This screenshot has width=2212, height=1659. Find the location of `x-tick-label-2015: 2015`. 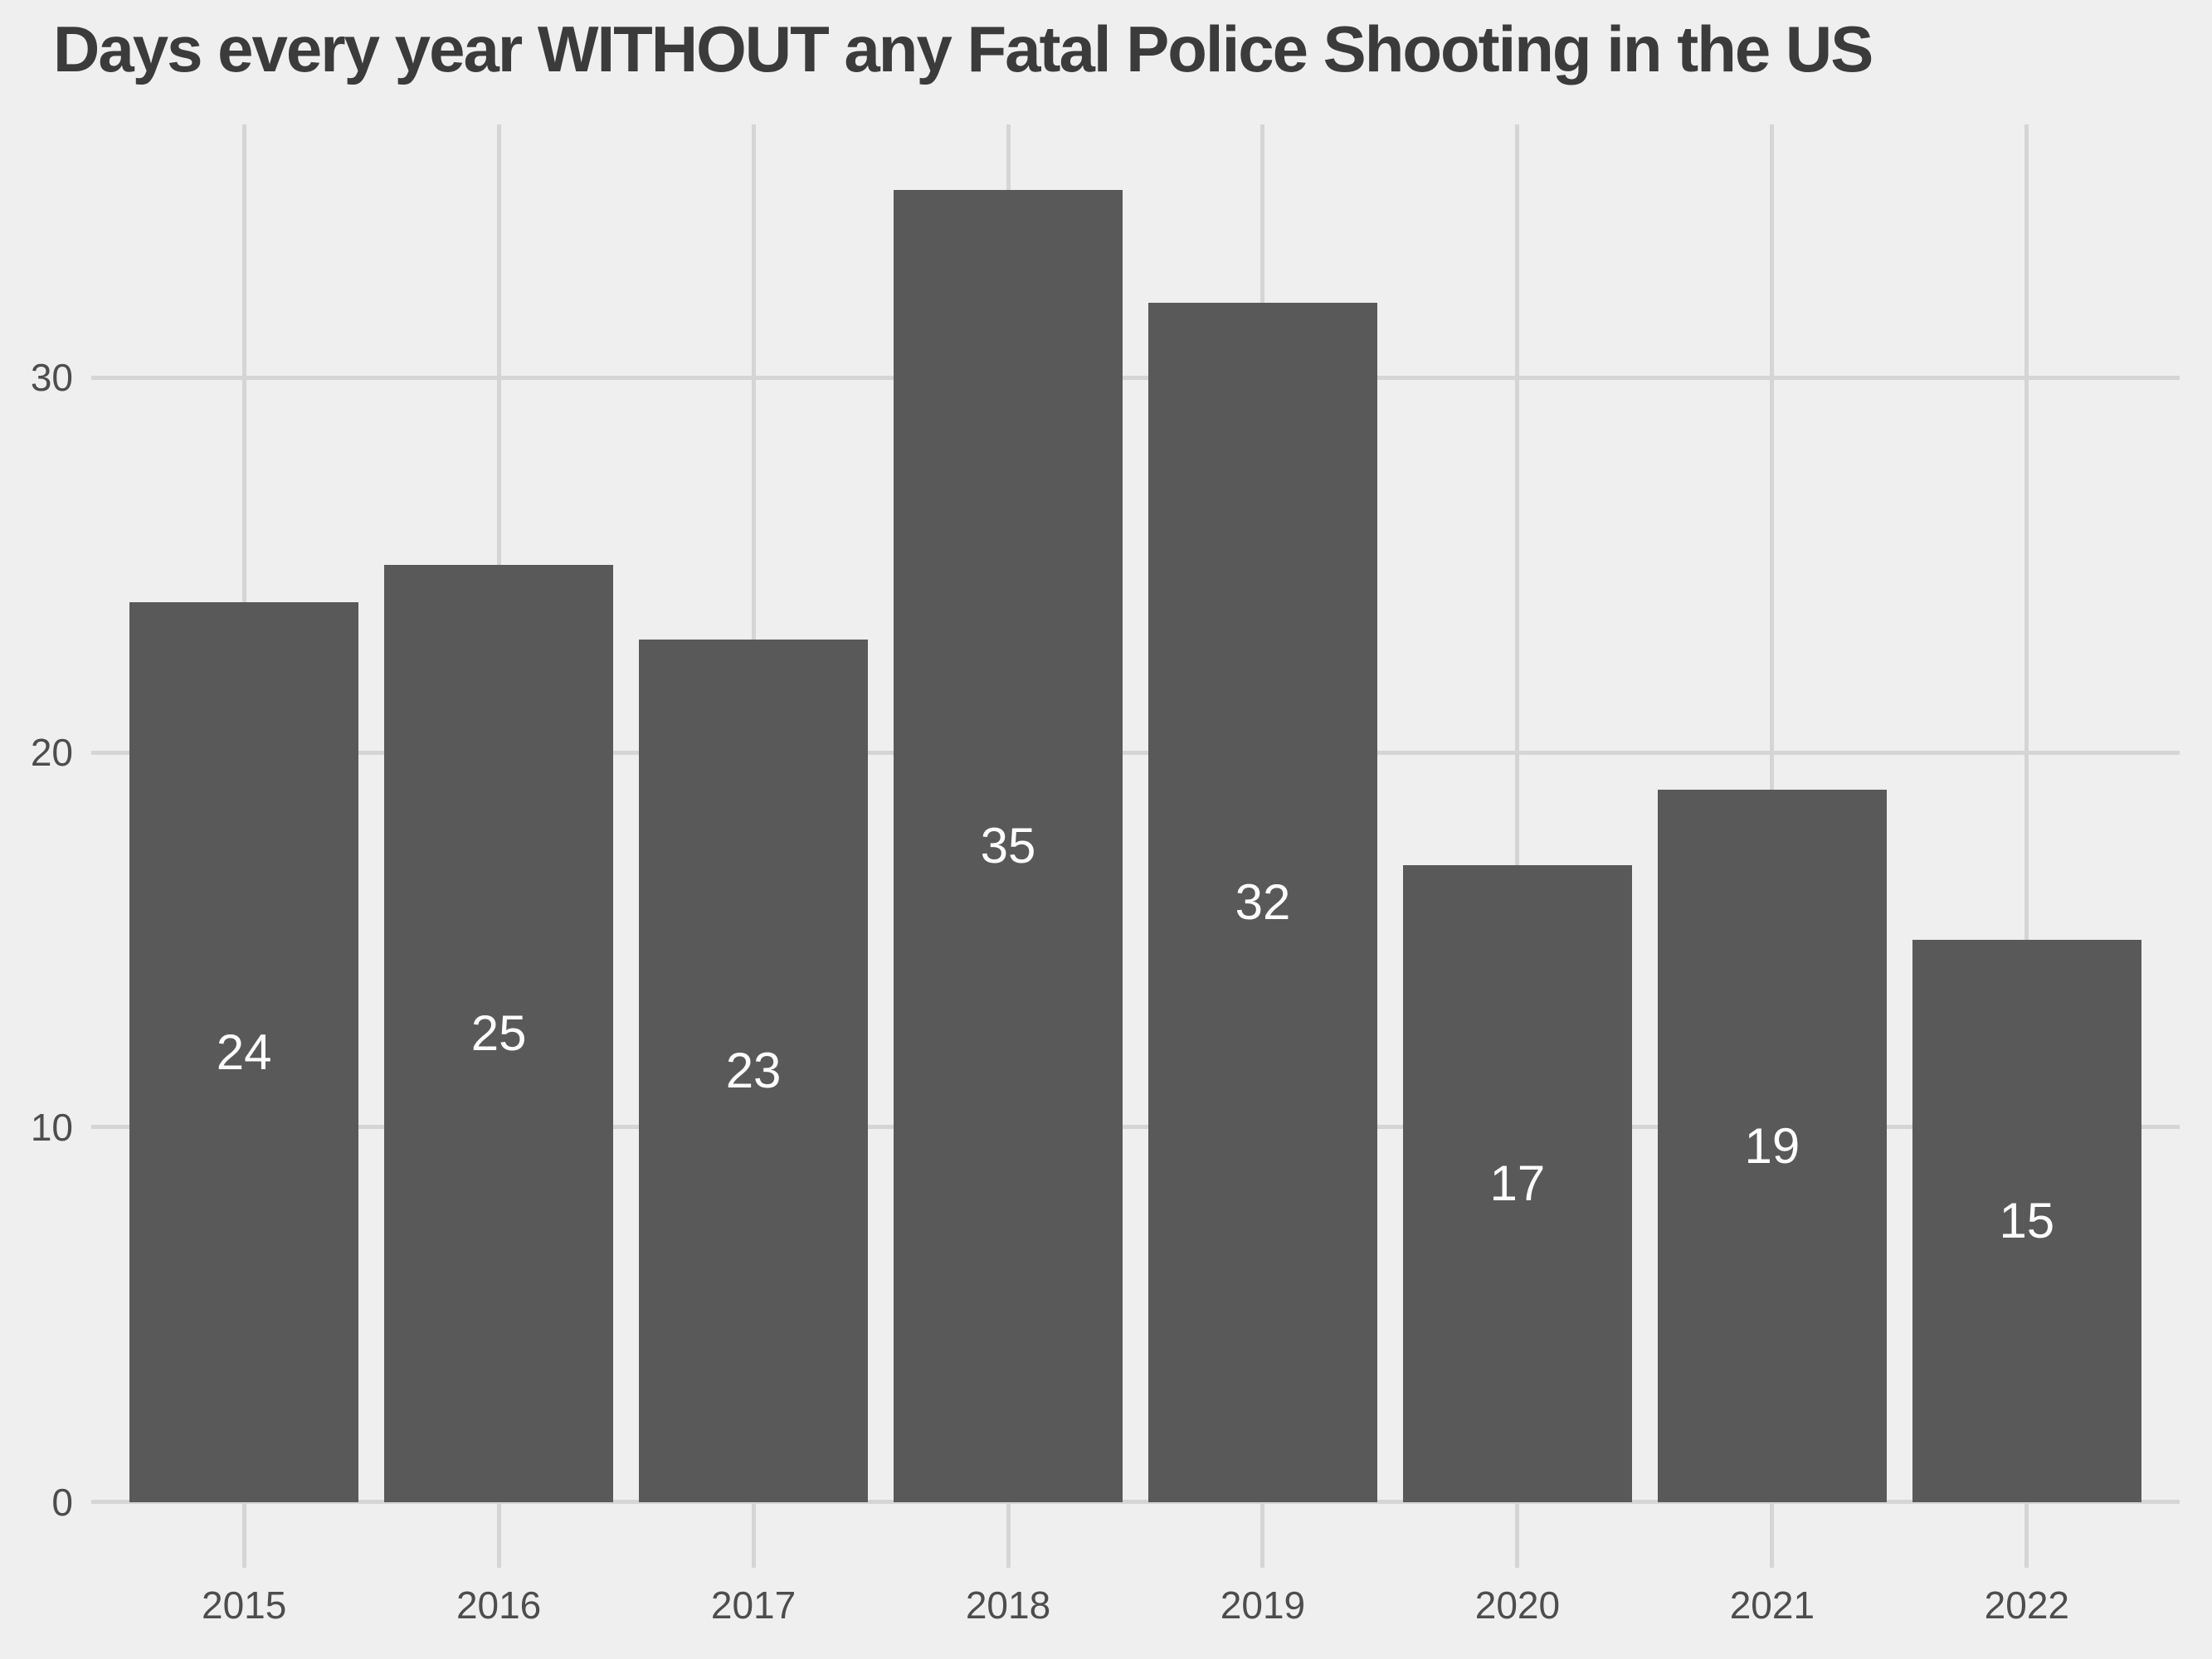

x-tick-label-2015: 2015 is located at coordinates (244, 1605).